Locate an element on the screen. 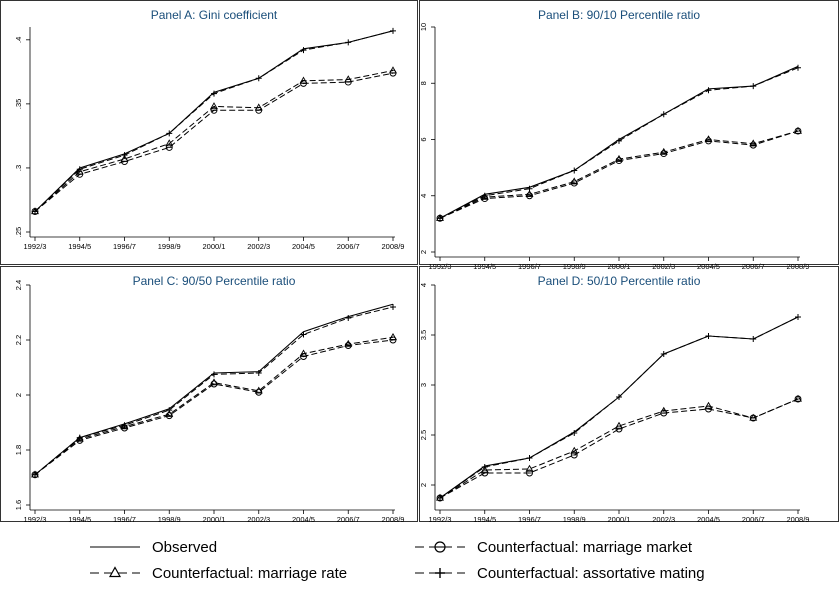 This screenshot has height=610, width=839. series-line-observed is located at coordinates (214, 121).